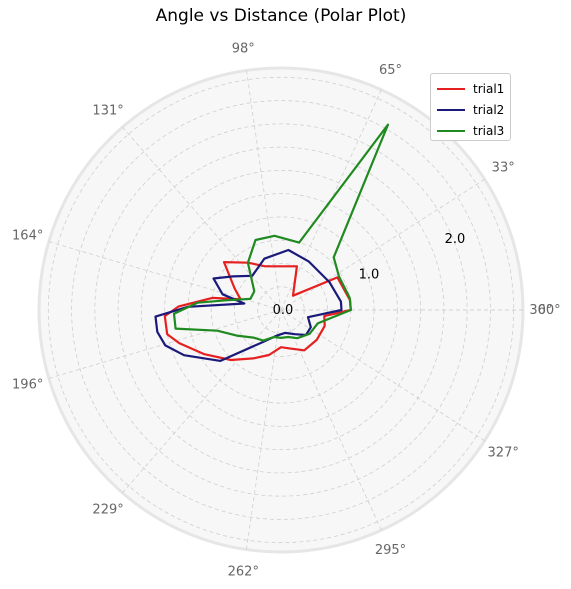  I want to click on angle-tick-label: 196°, so click(27, 385).